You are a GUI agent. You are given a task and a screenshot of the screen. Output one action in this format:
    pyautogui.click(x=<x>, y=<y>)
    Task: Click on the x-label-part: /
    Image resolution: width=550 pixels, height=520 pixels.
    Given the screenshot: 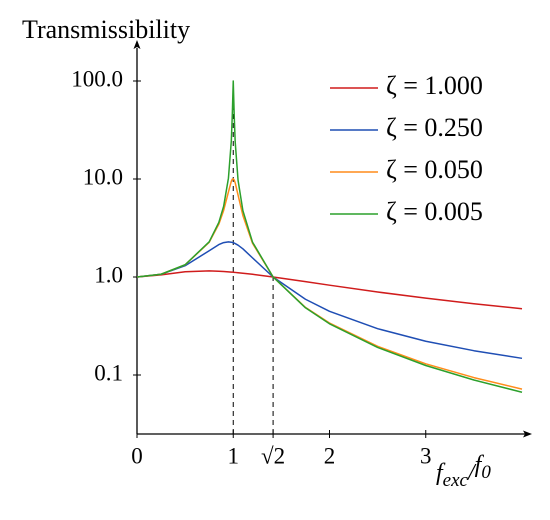 What is the action you would take?
    pyautogui.click(x=471, y=473)
    